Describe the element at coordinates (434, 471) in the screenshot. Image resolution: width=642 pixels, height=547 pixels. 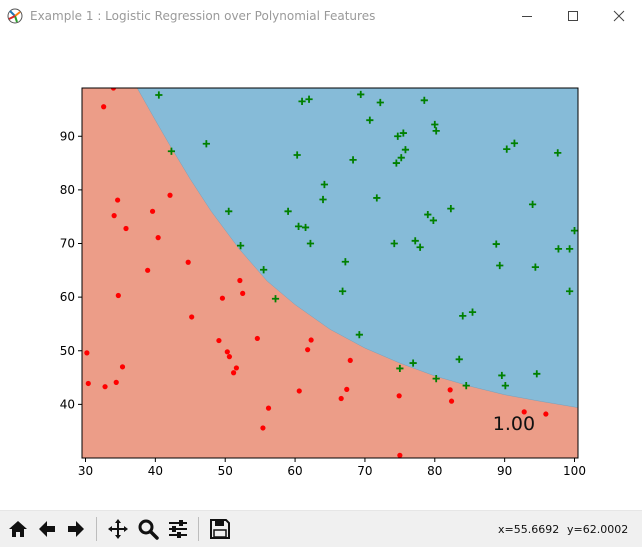
I see `x-tick-label: 80` at that location.